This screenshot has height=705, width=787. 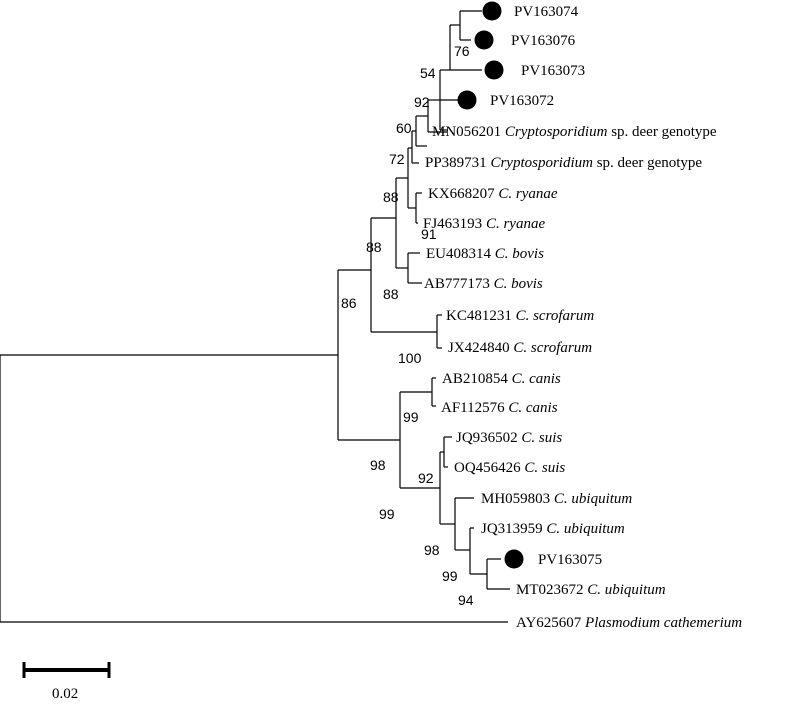 What do you see at coordinates (570, 560) in the screenshot?
I see `taxon-label: PV163075` at bounding box center [570, 560].